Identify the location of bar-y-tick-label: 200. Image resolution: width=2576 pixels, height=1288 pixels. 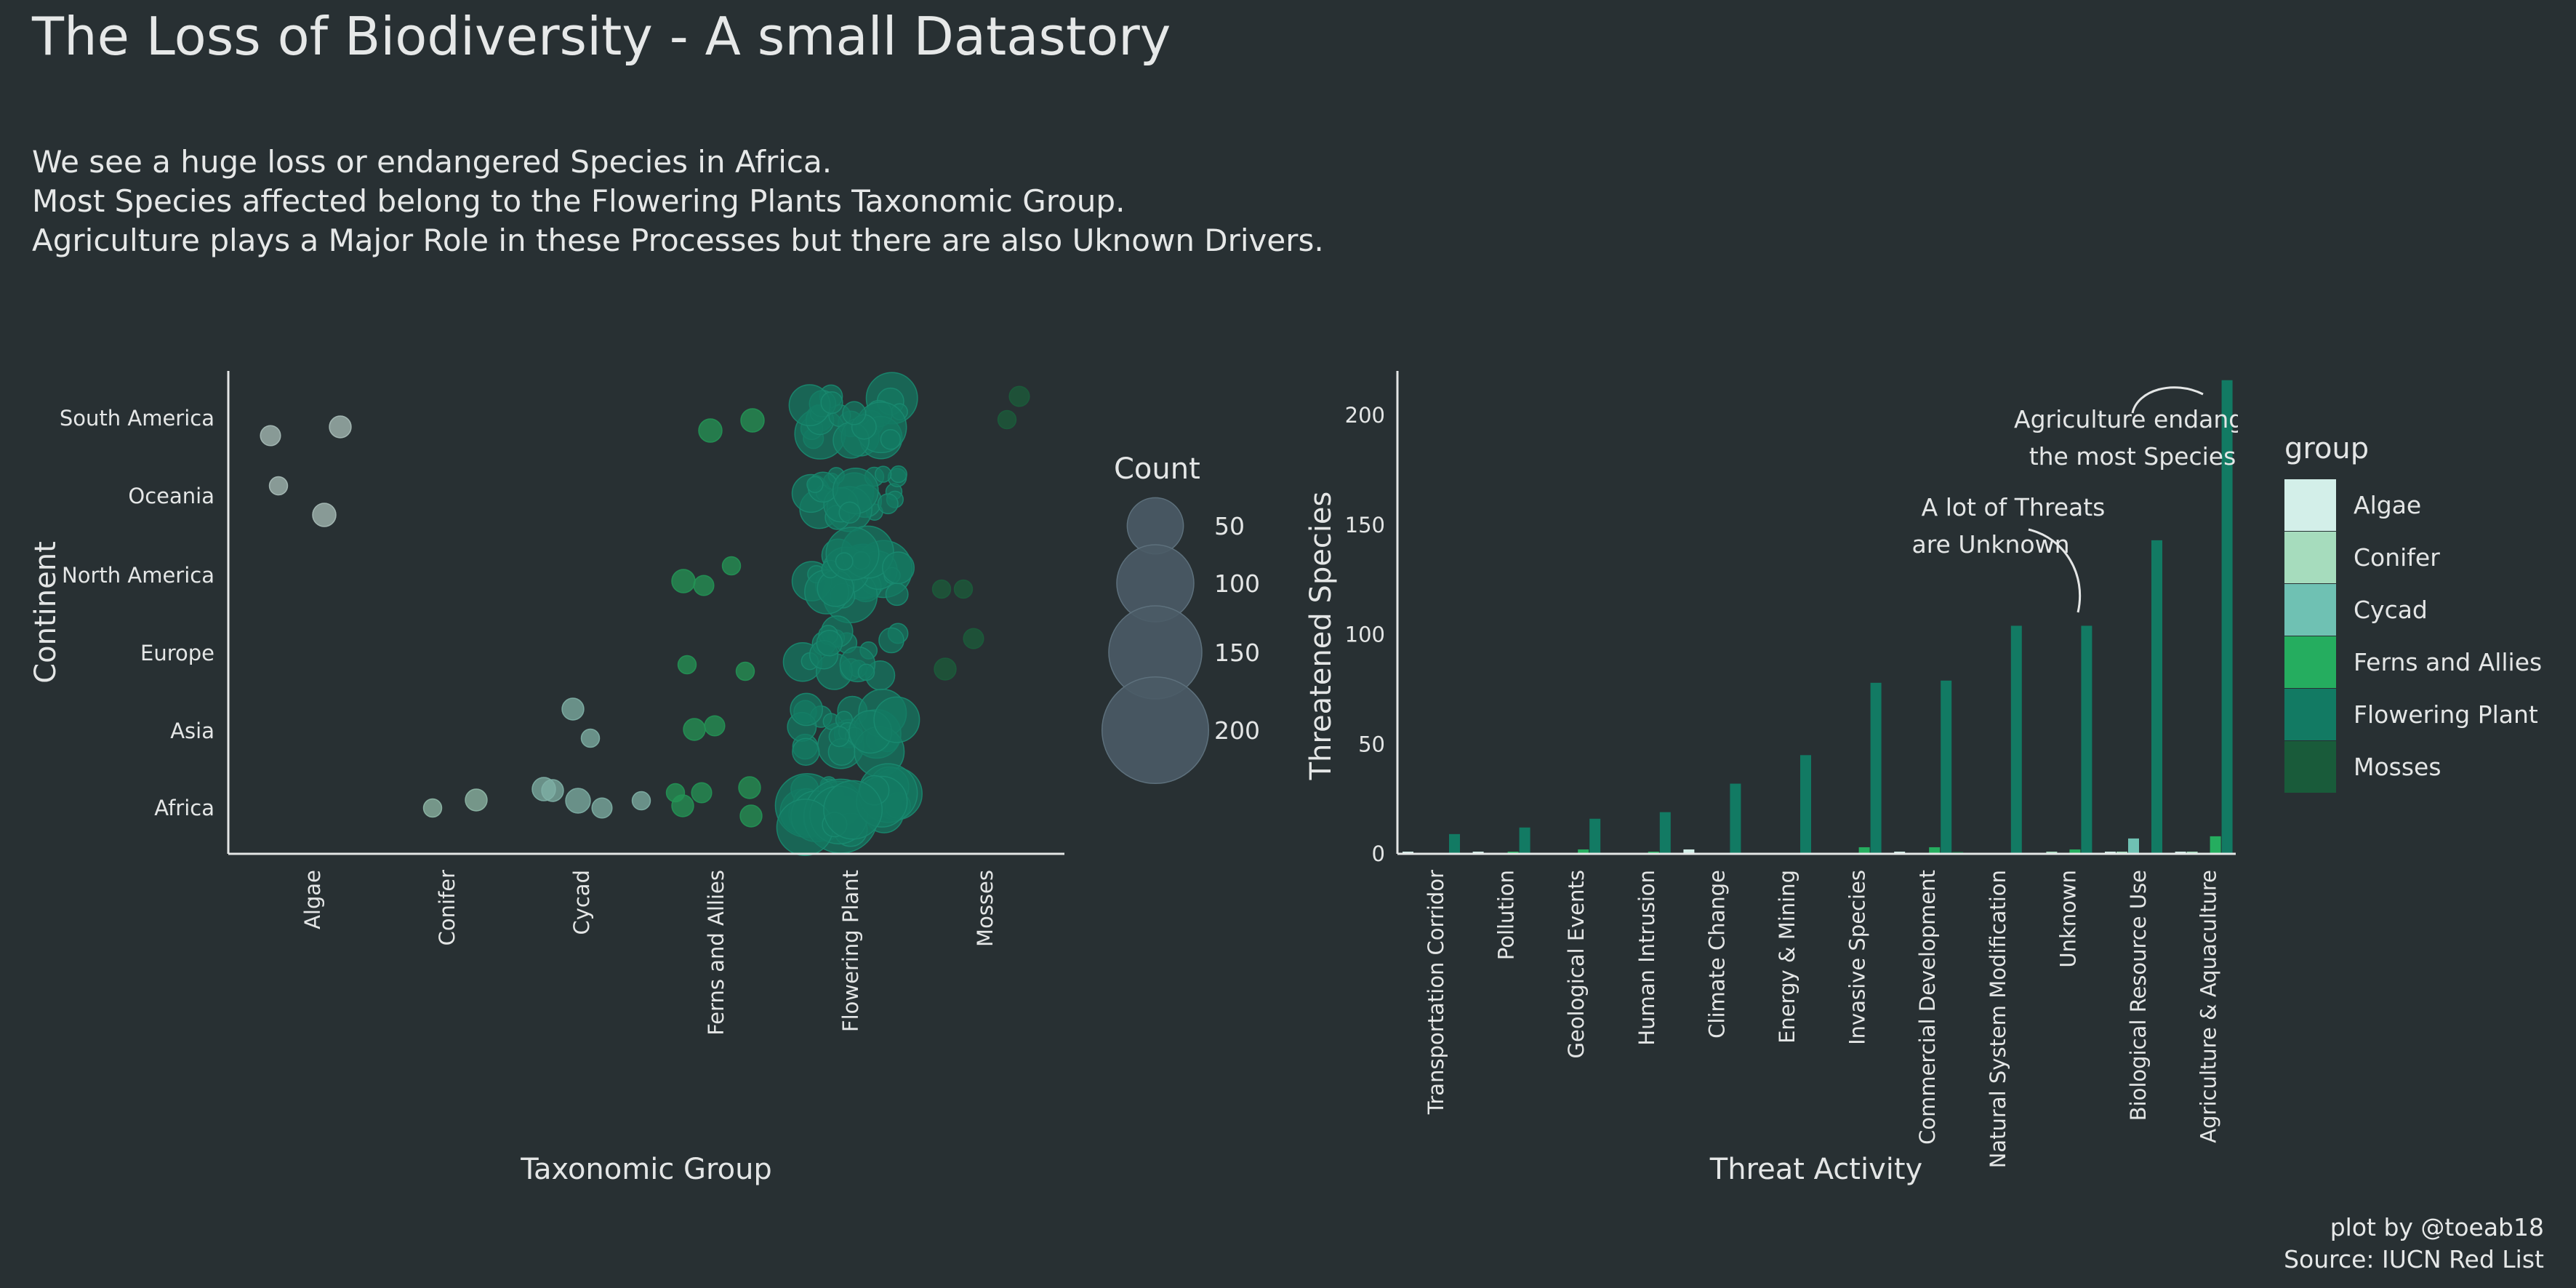
(1365, 415).